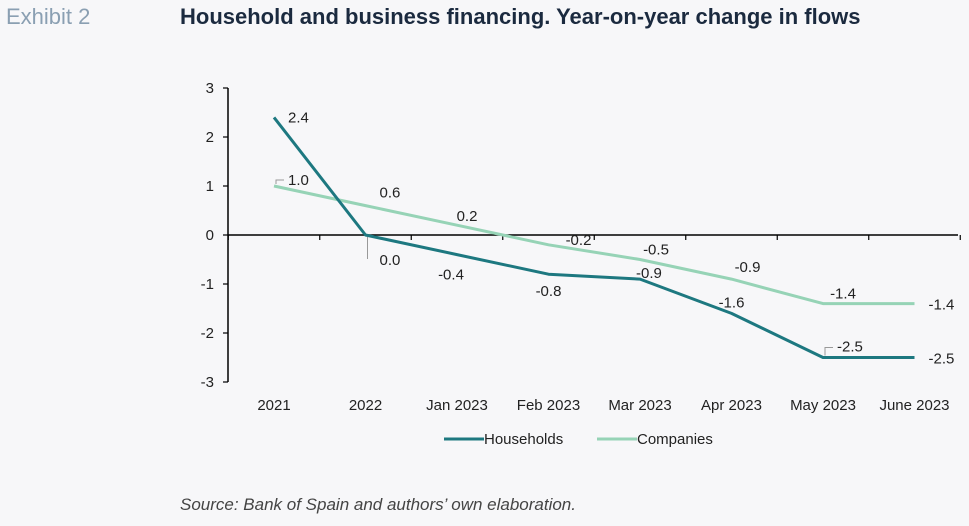  Describe the element at coordinates (273, 405) in the screenshot. I see `x-tick-label: 2021` at that location.